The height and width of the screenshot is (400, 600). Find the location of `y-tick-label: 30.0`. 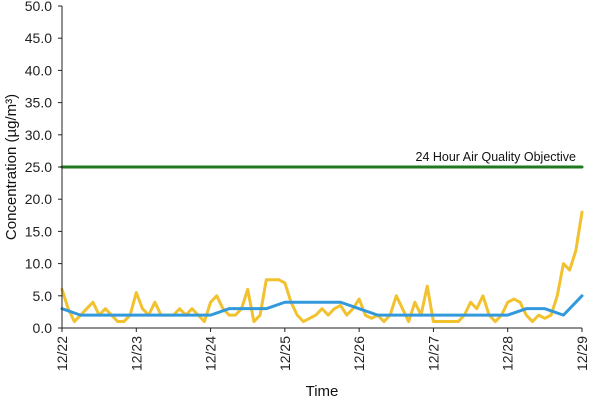

y-tick-label: 30.0 is located at coordinates (38, 135).